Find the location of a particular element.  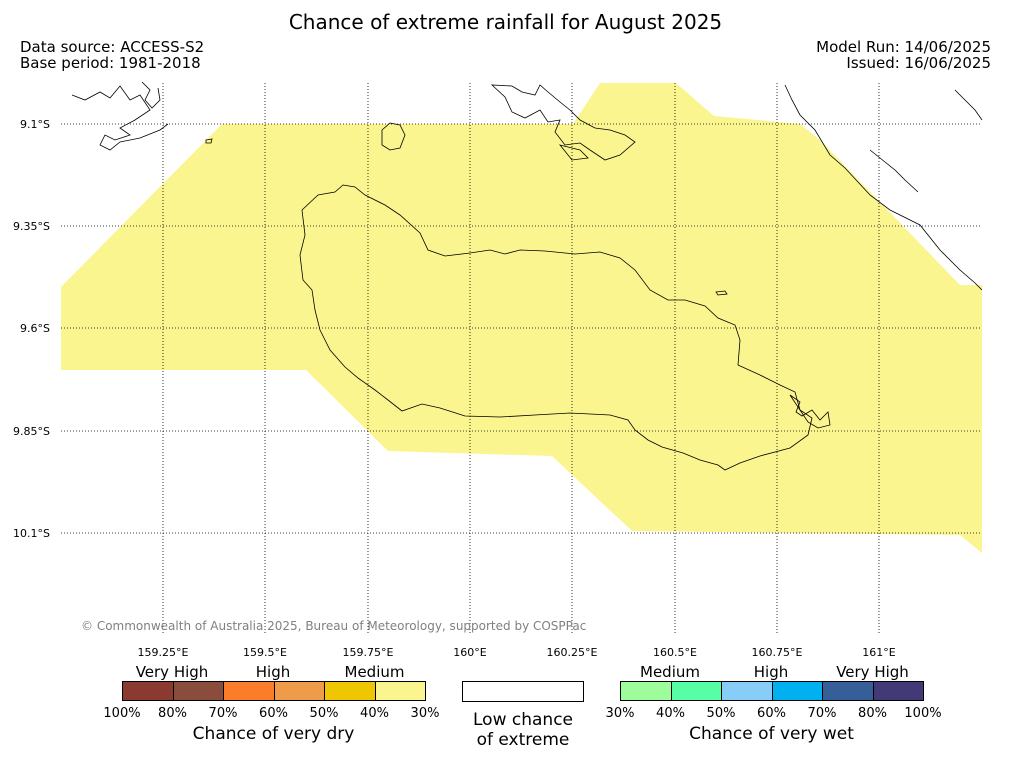

neutral-legend-title-line2: of extreme is located at coordinates (523, 740).